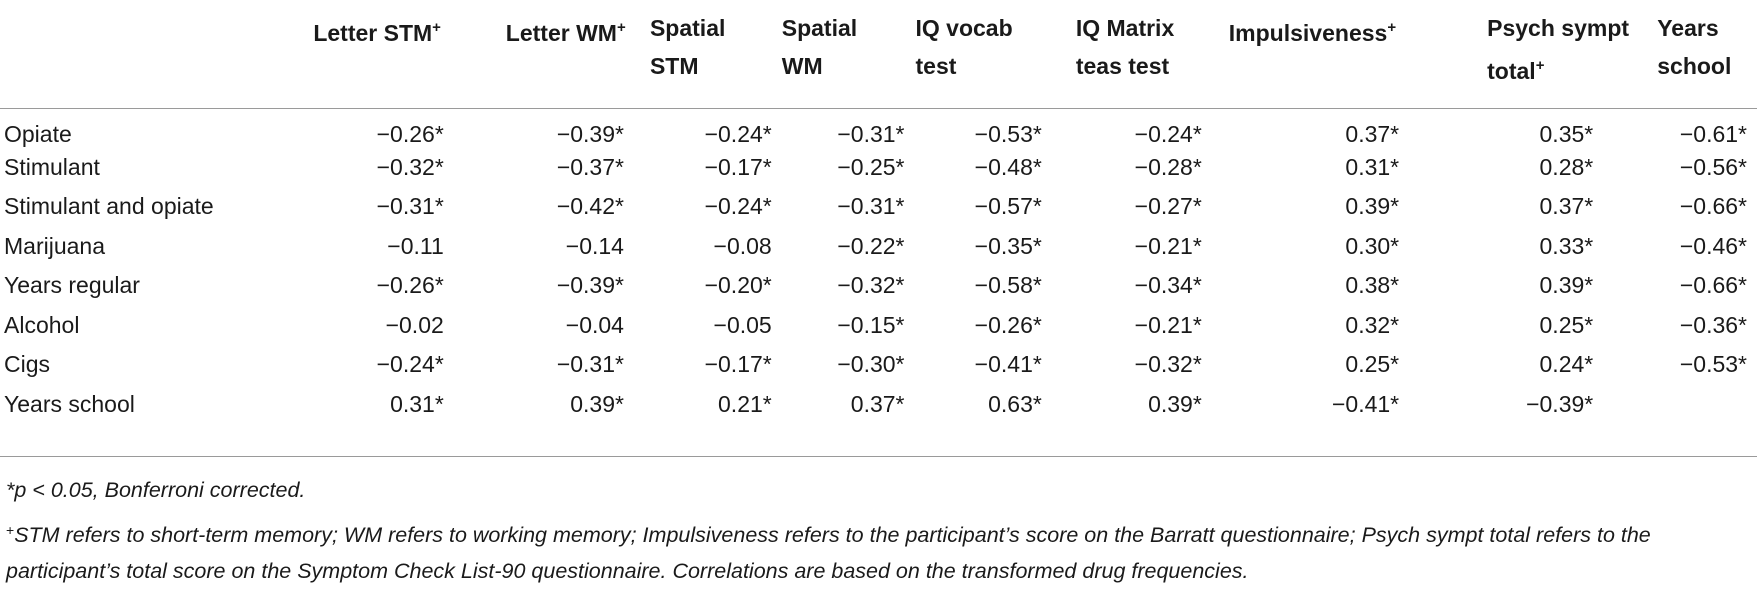  What do you see at coordinates (1372, 245) in the screenshot?
I see `table-cell: 0.30*` at bounding box center [1372, 245].